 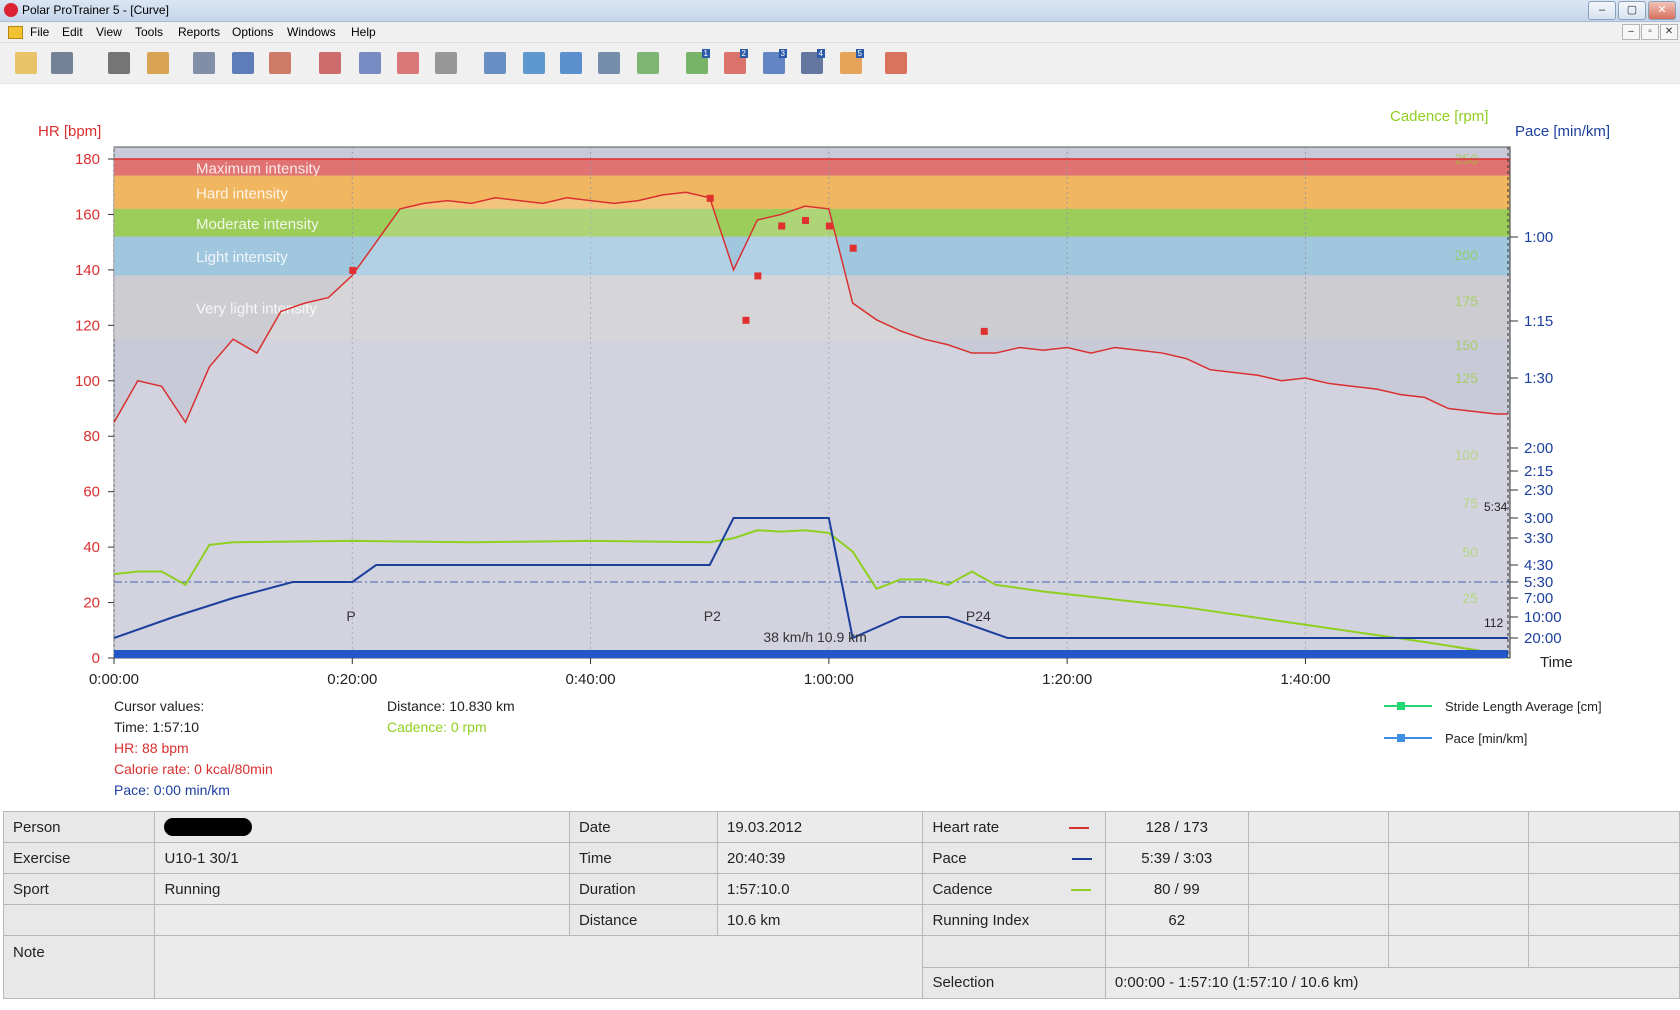 I want to click on person-value, so click(x=362, y=827).